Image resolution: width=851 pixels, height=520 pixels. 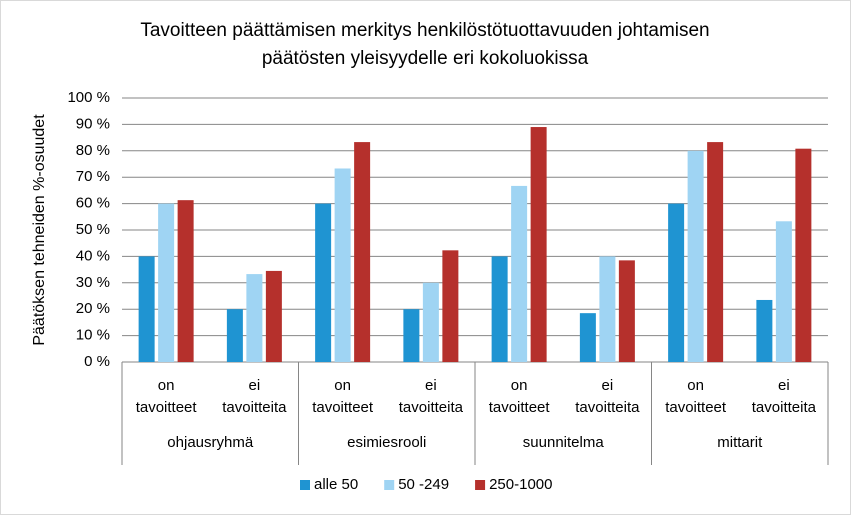 I want to click on legend-label: 50 -249, so click(x=423, y=484).